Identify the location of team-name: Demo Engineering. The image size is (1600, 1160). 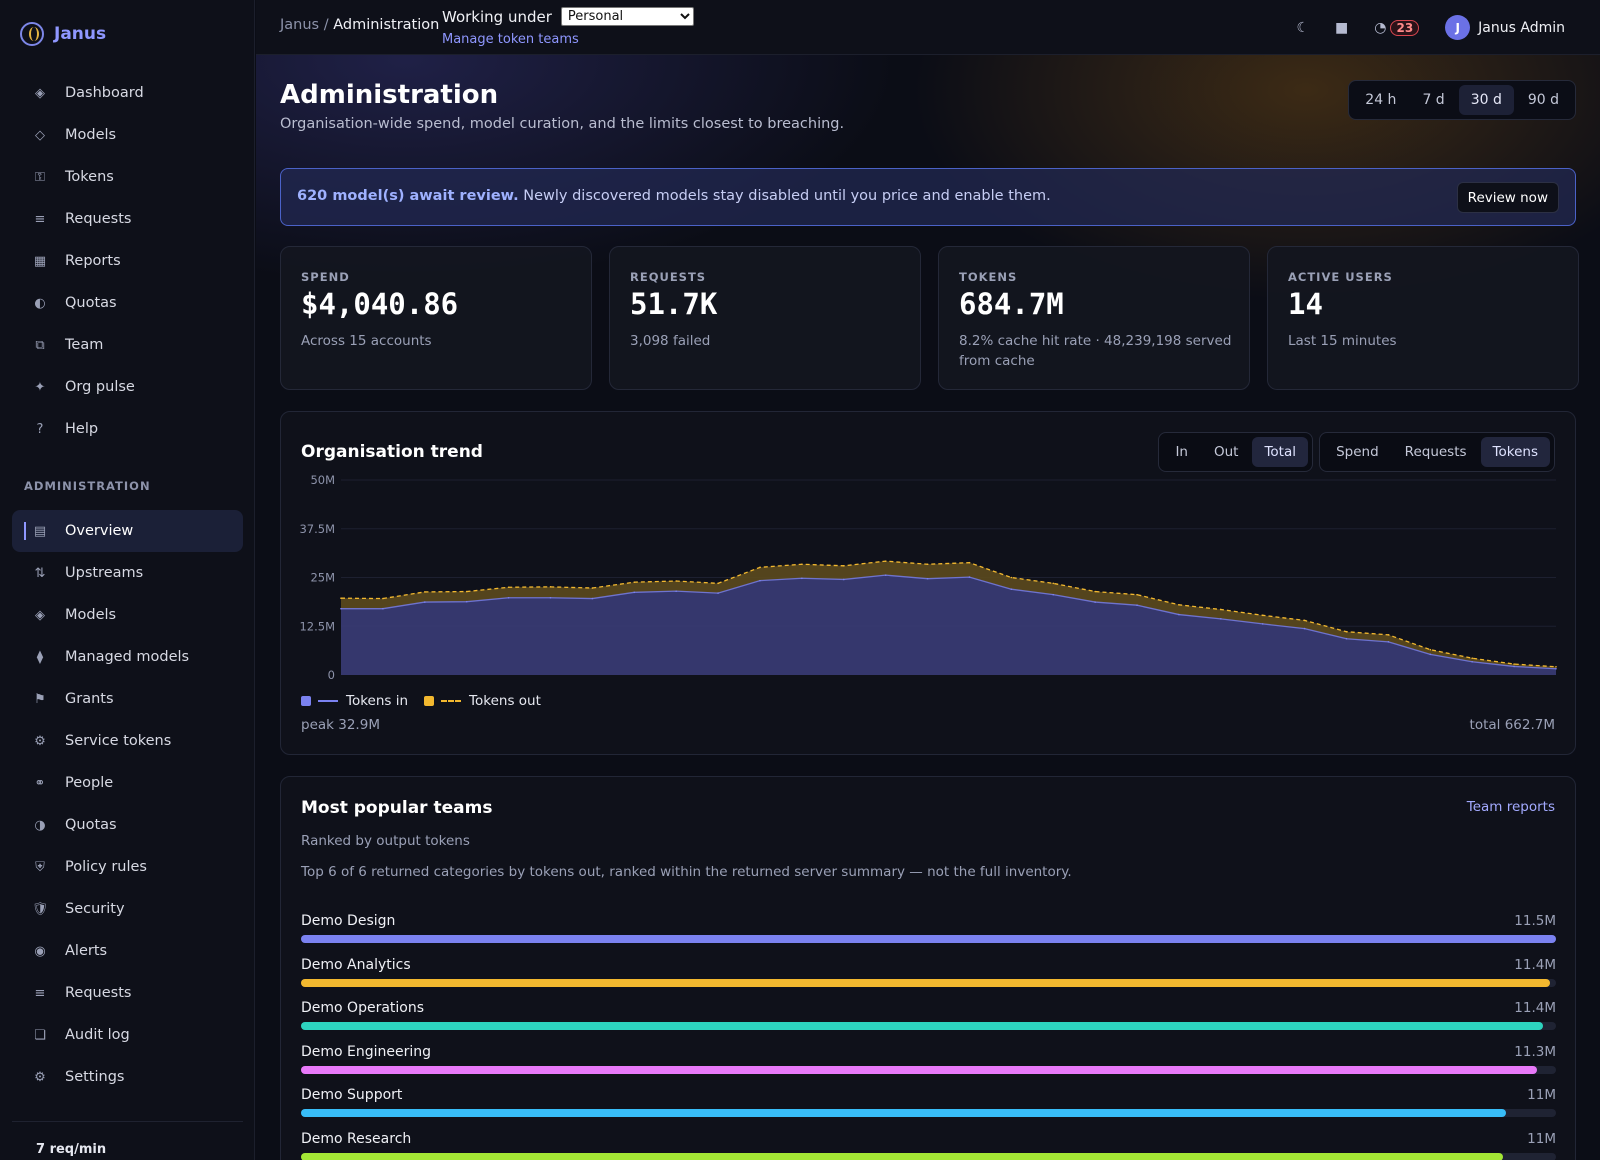
(366, 1051).